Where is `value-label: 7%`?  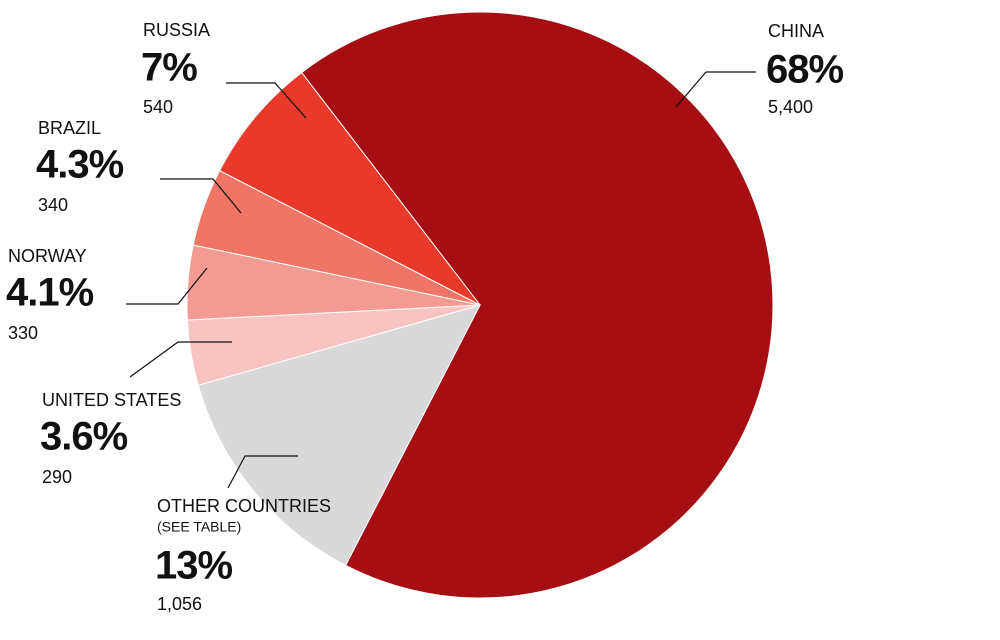 value-label: 7% is located at coordinates (169, 68).